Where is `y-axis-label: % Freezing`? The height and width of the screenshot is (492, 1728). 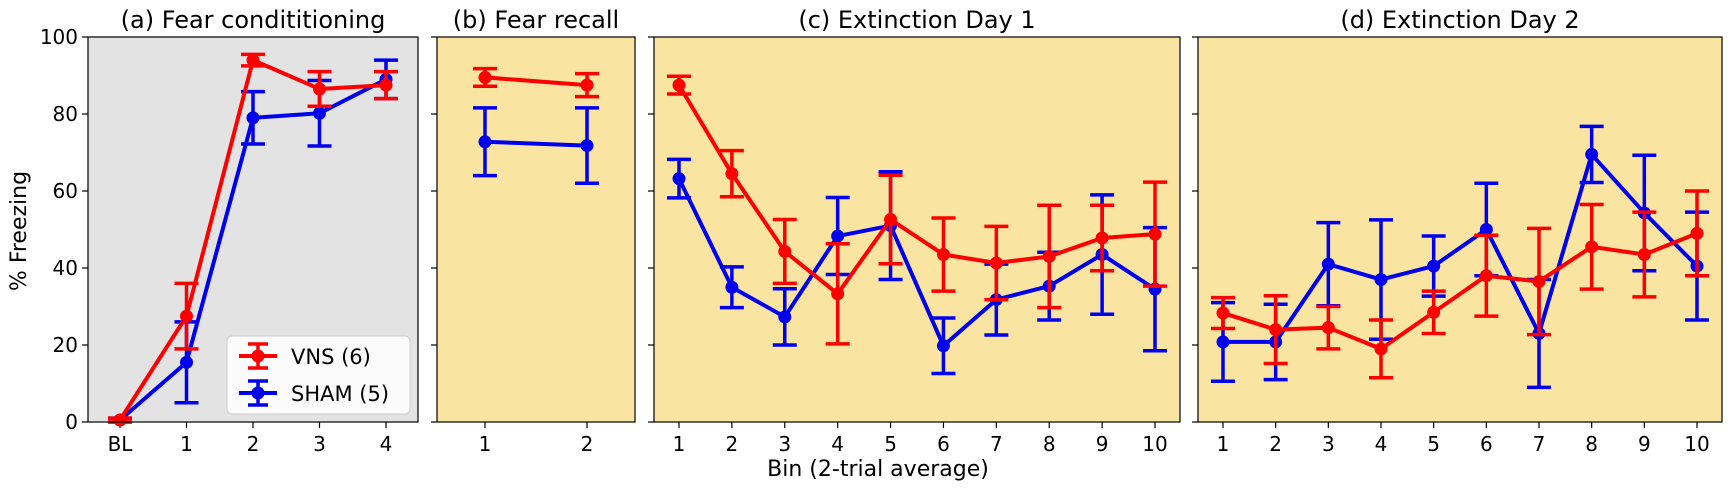
y-axis-label: % Freezing is located at coordinates (19, 231).